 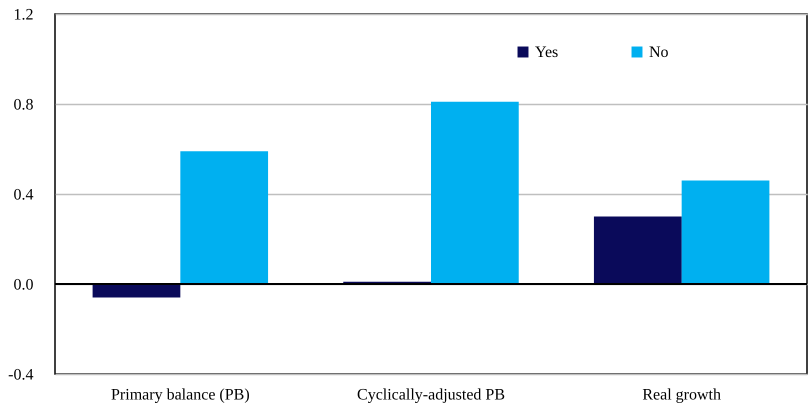 I want to click on y-tick-label: 0.8, so click(x=24, y=105).